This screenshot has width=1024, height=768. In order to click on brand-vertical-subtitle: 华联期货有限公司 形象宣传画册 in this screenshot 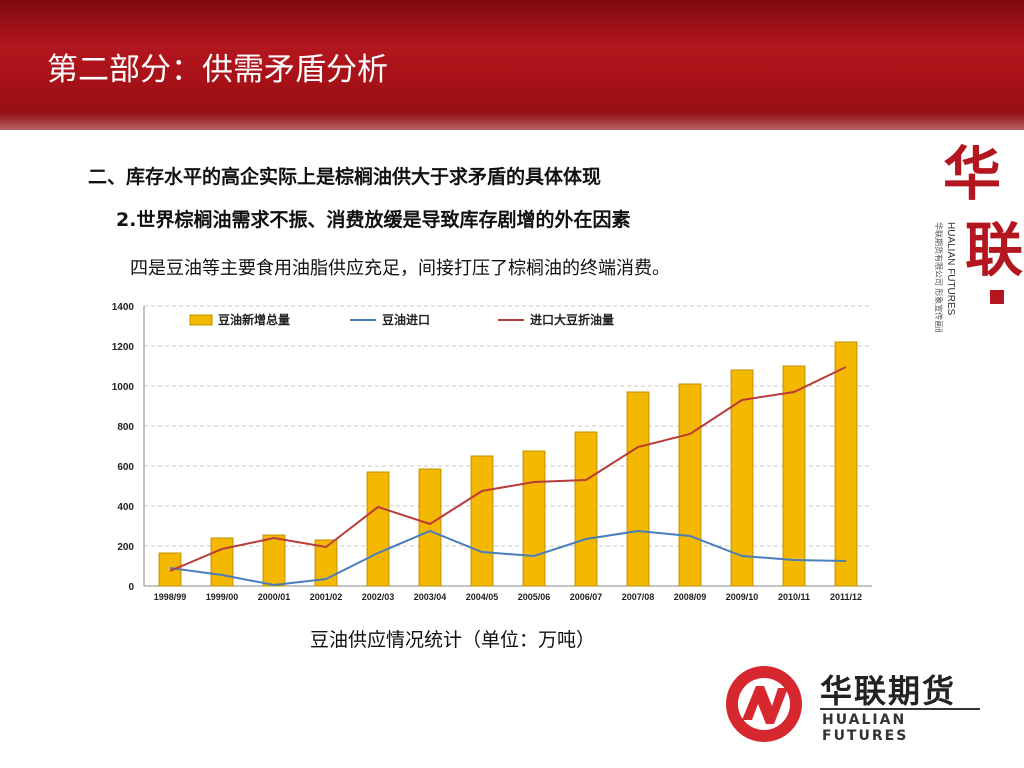, I will do `click(939, 277)`.